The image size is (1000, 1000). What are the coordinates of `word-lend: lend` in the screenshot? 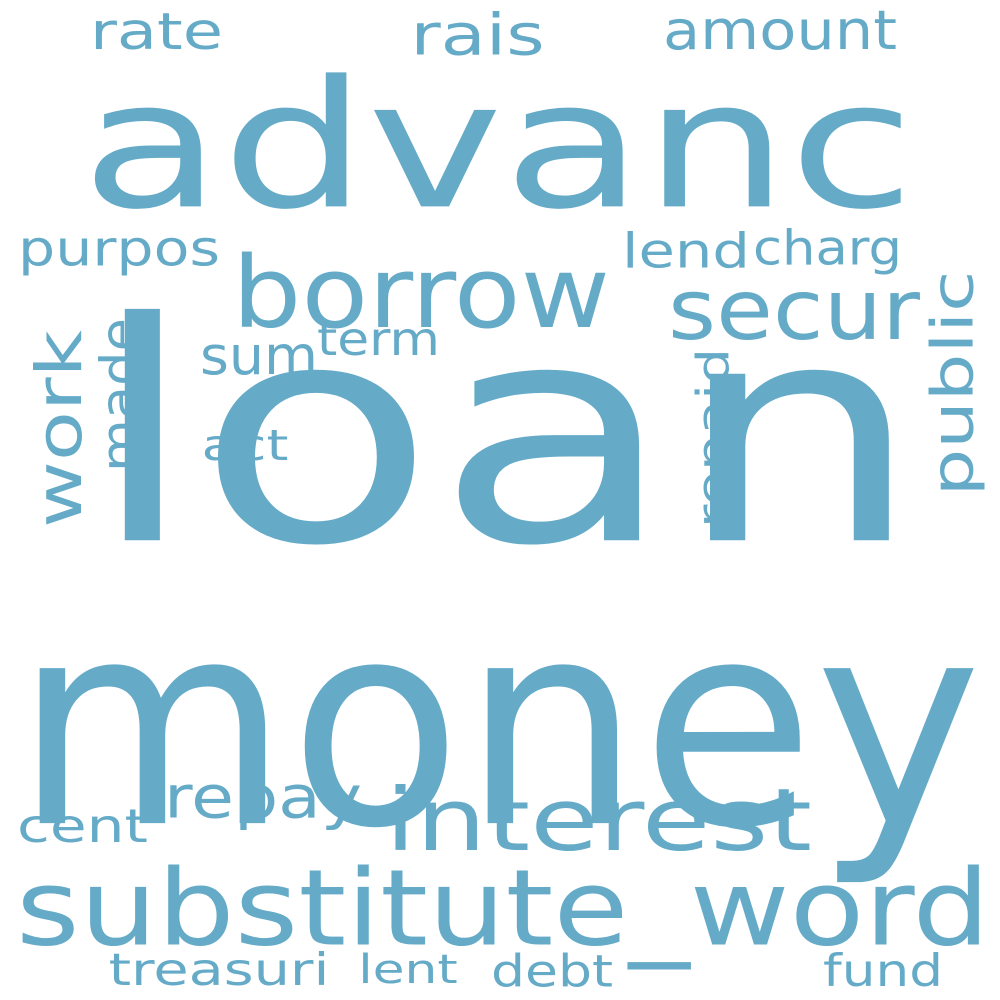 It's located at (686, 251).